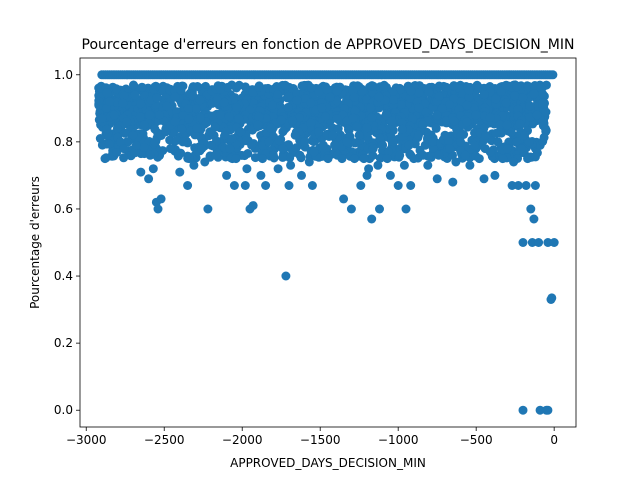 This screenshot has width=640, height=480. Describe the element at coordinates (63, 75) in the screenshot. I see `y-tick-label: 1.0` at that location.